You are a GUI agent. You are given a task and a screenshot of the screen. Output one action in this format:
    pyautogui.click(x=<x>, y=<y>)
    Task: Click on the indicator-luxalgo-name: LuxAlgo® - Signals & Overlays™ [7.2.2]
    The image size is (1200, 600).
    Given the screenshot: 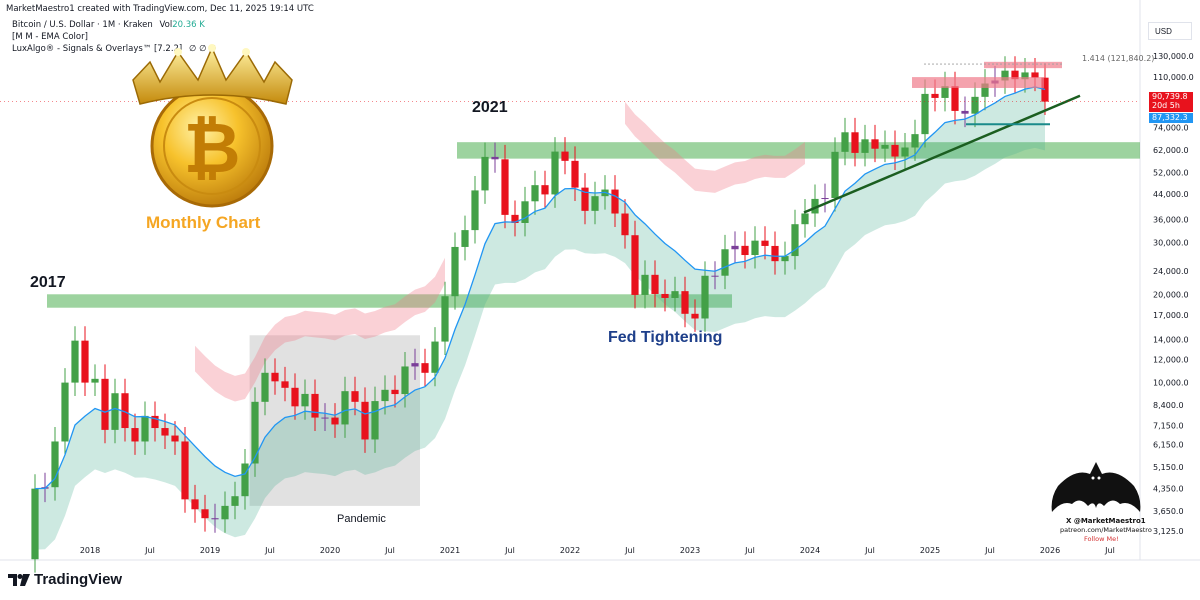 What is the action you would take?
    pyautogui.click(x=97, y=49)
    